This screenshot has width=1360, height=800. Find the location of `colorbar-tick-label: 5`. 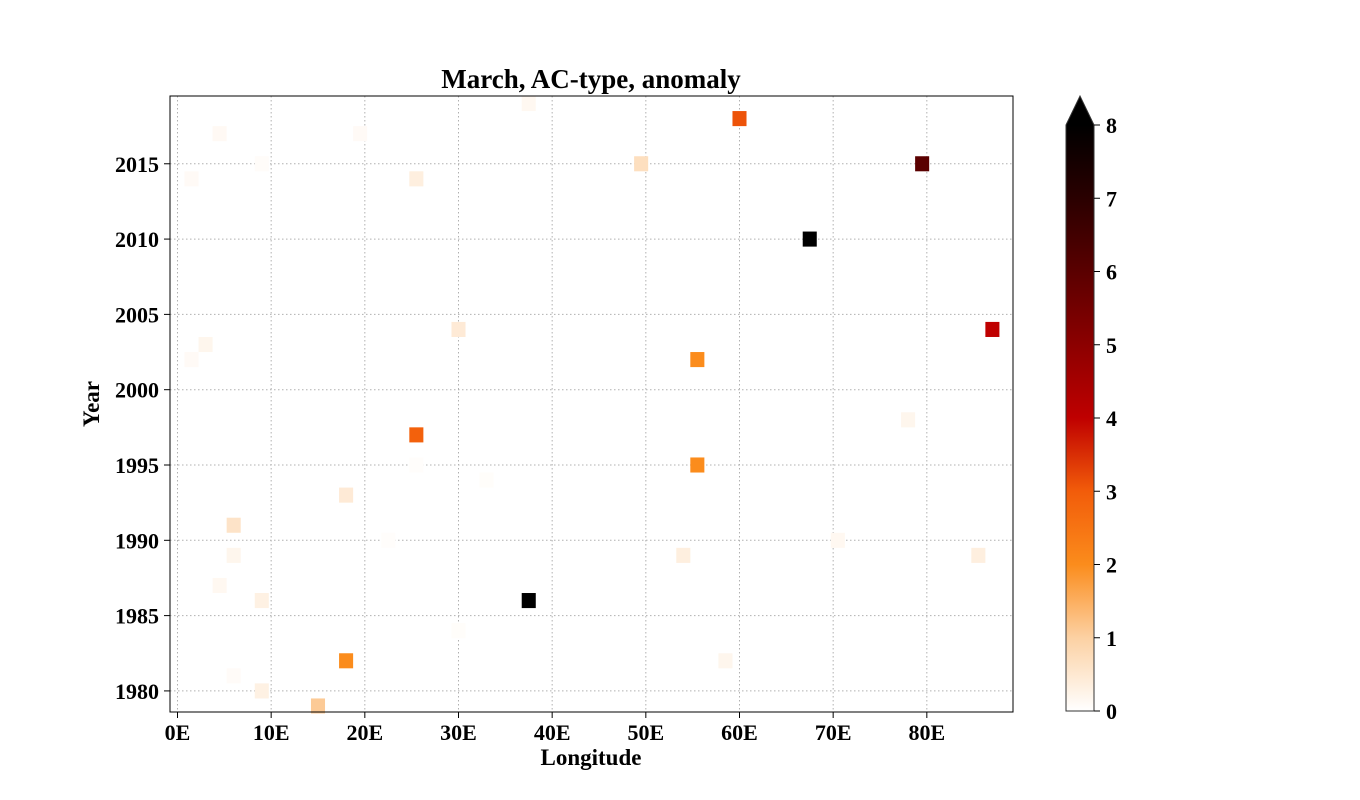

colorbar-tick-label: 5 is located at coordinates (1111, 345).